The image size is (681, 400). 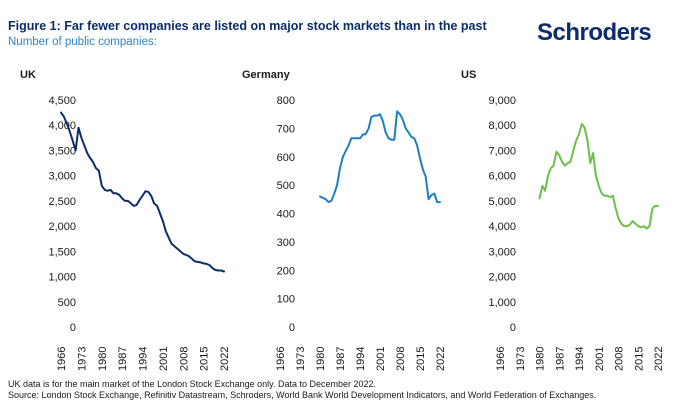 What do you see at coordinates (286, 129) in the screenshot?
I see `germany-ytick-label: 700` at bounding box center [286, 129].